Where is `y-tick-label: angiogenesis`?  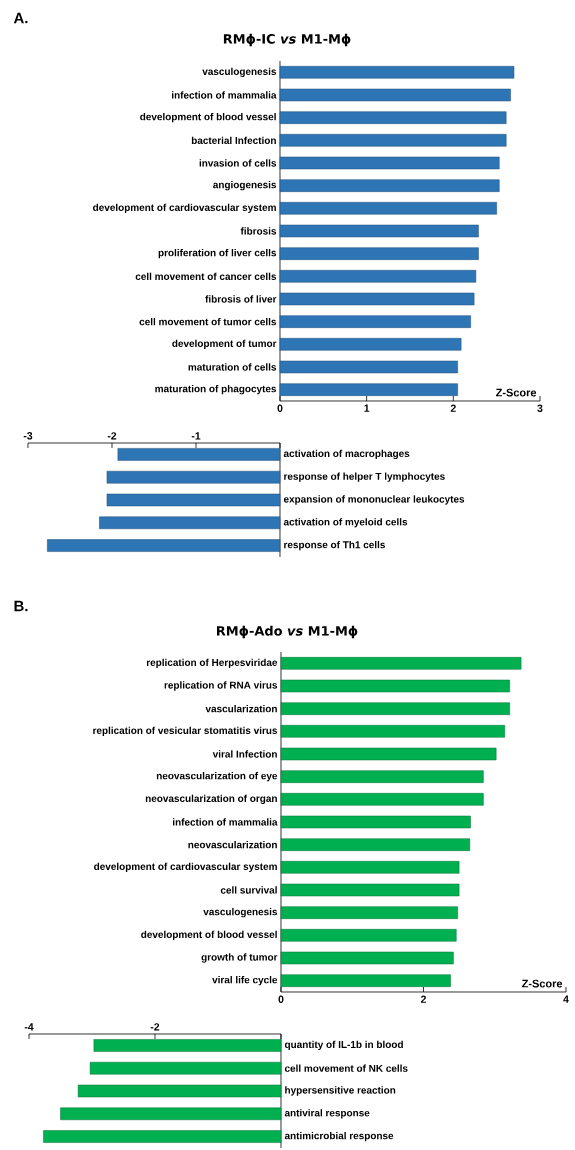 y-tick-label: angiogenesis is located at coordinates (245, 185).